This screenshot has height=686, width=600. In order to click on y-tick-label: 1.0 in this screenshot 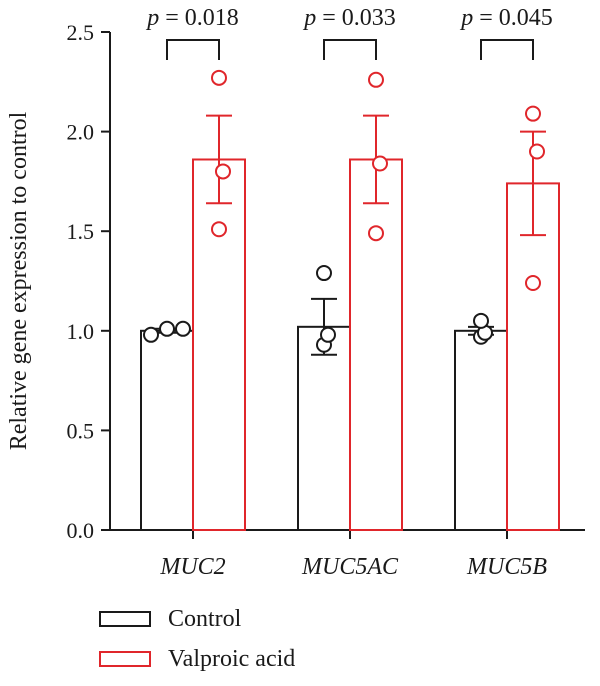, I will do `click(81, 331)`.